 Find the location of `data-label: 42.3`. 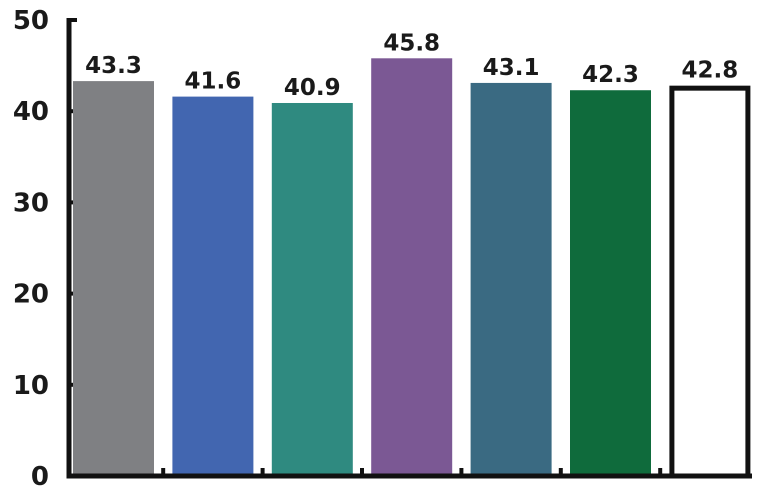

data-label: 42.3 is located at coordinates (610, 75).